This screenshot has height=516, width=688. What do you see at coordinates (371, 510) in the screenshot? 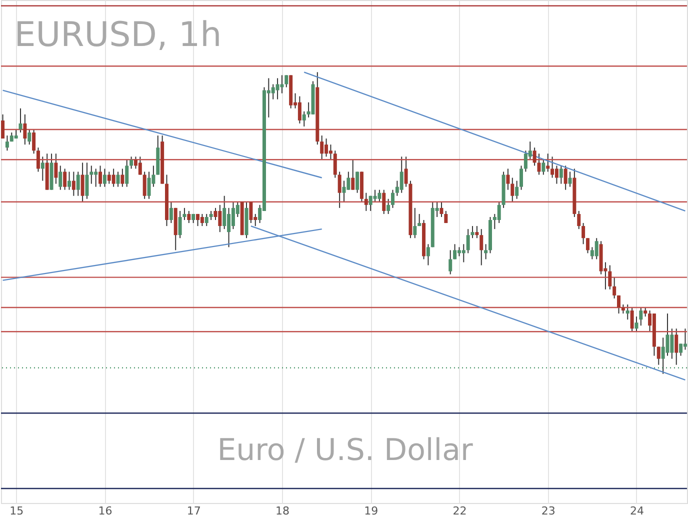
I see `x-tick-label: 19` at bounding box center [371, 510].